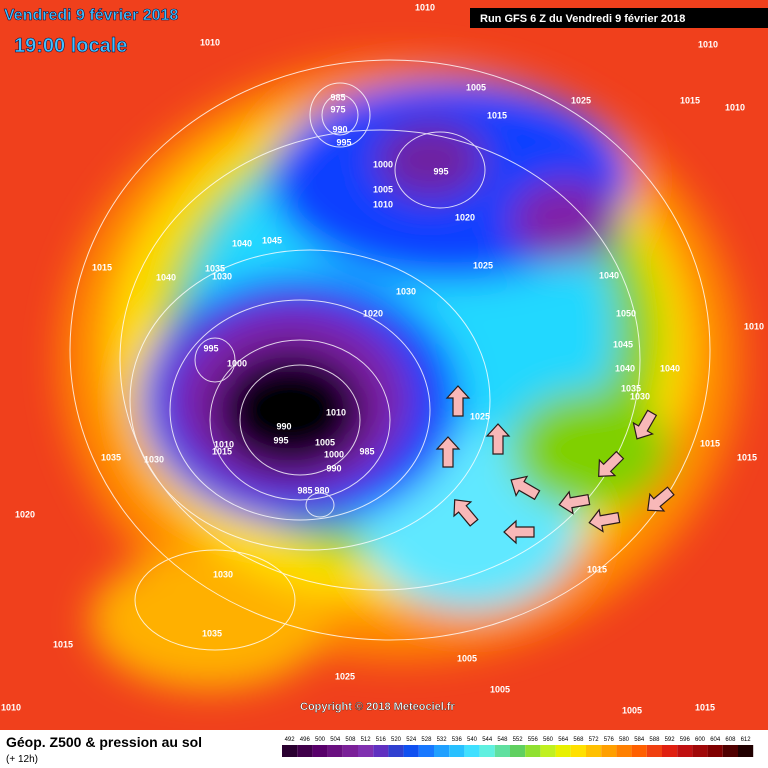 The width and height of the screenshot is (768, 768). I want to click on run: Run GFS 6 Z du Vendredi 9 février 2018, so click(582, 19).